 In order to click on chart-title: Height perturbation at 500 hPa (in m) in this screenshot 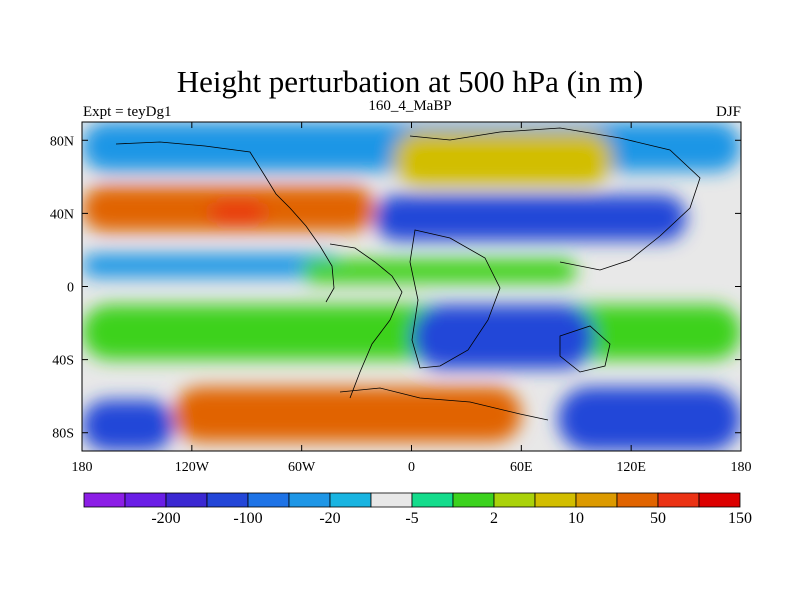, I will do `click(410, 81)`.